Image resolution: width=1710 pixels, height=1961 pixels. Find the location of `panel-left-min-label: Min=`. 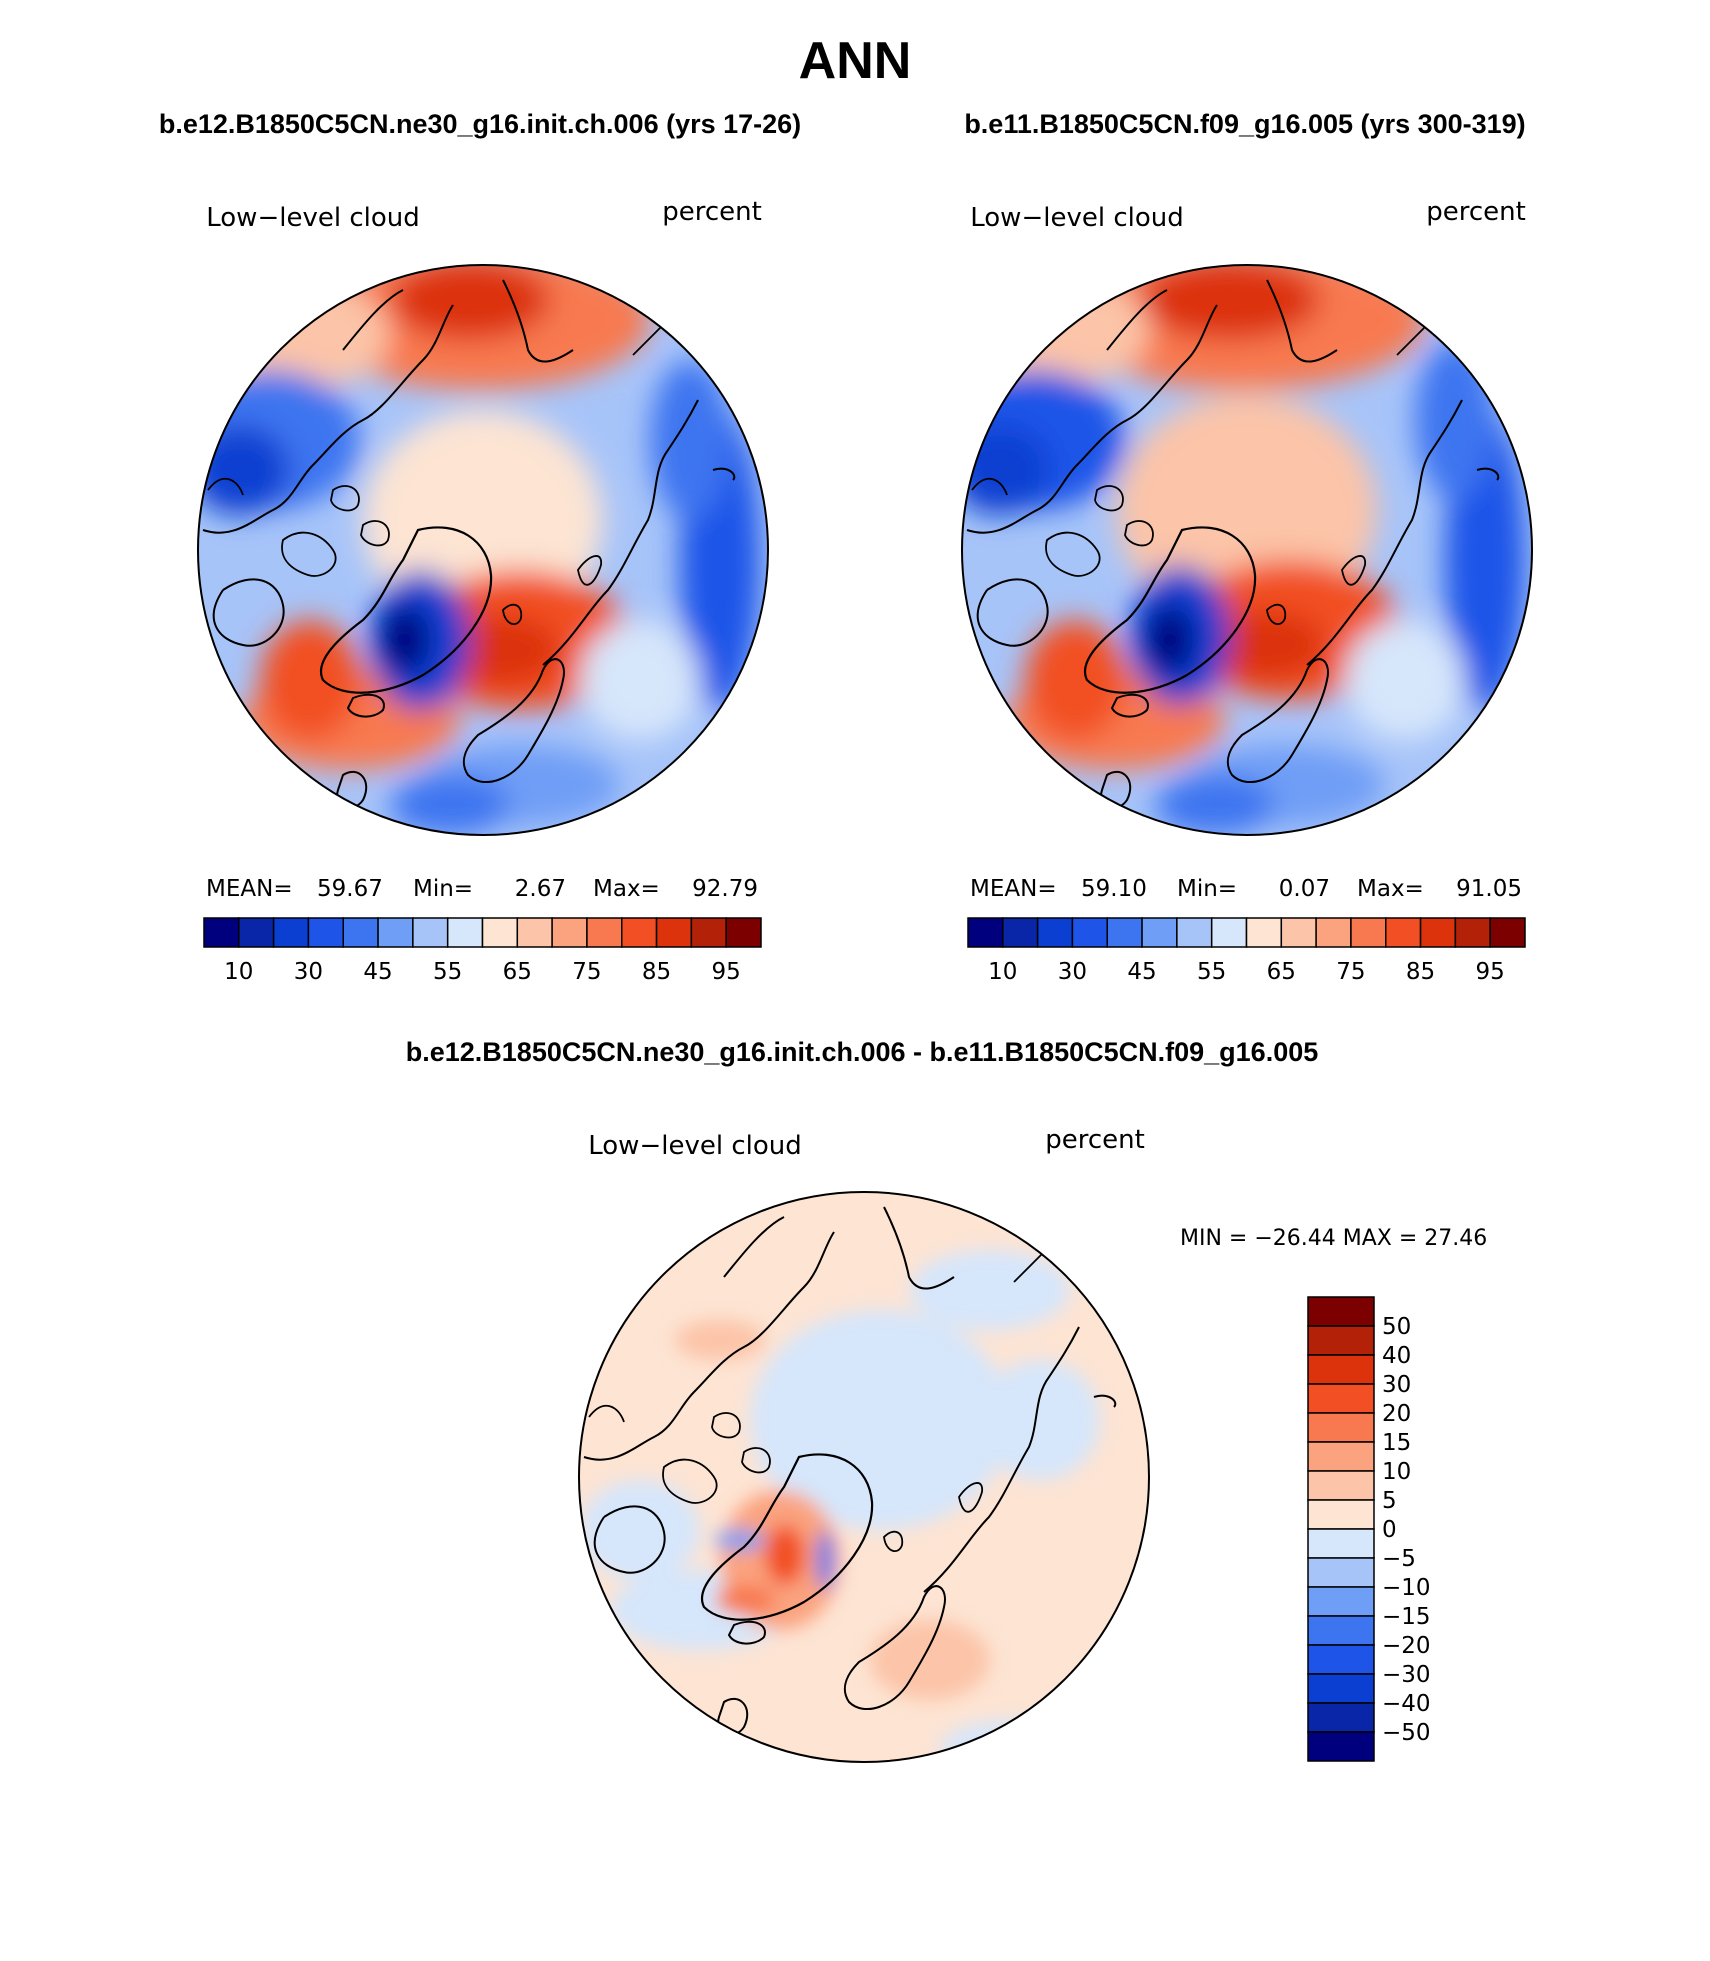

panel-left-min-label: Min= is located at coordinates (443, 889).